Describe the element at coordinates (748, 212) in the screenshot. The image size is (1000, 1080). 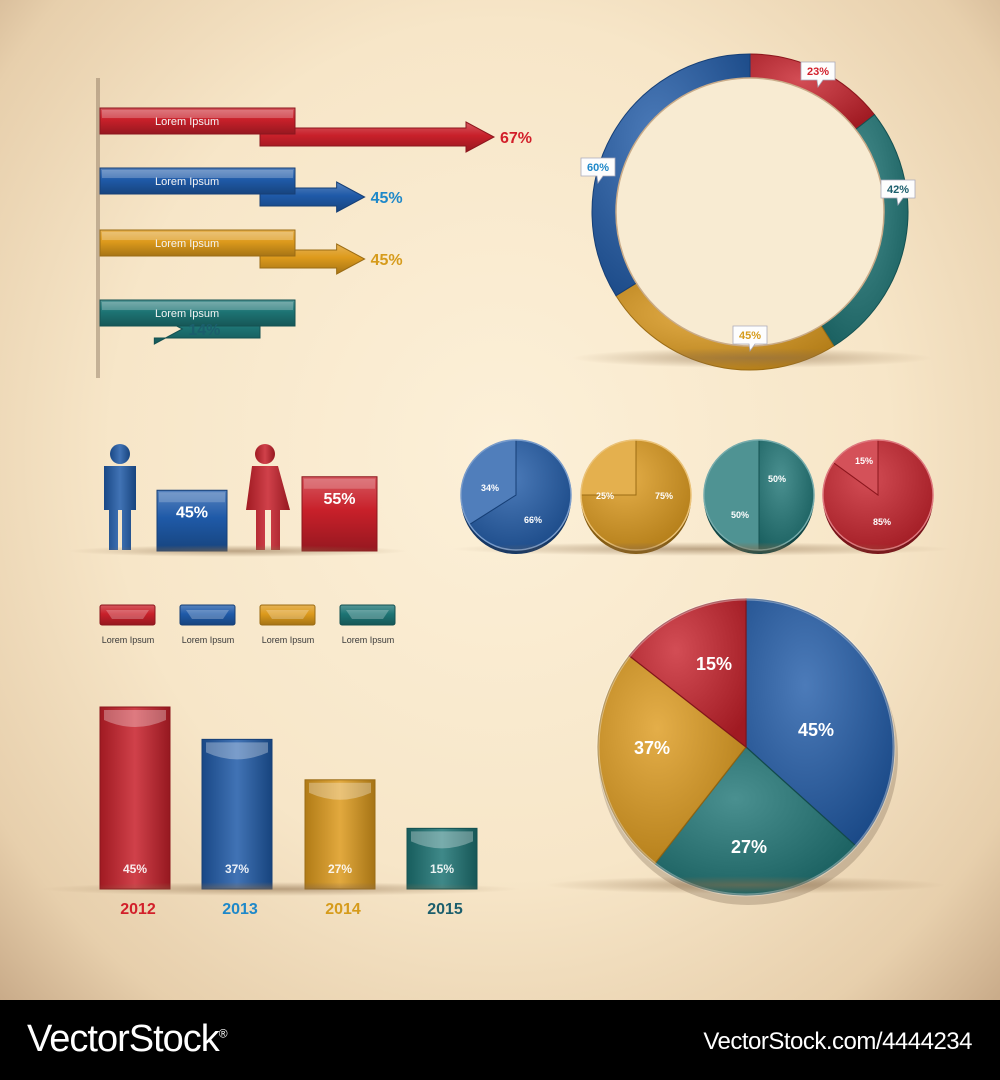
I see `donut-chart: 23% 42% 45% 60%` at that location.